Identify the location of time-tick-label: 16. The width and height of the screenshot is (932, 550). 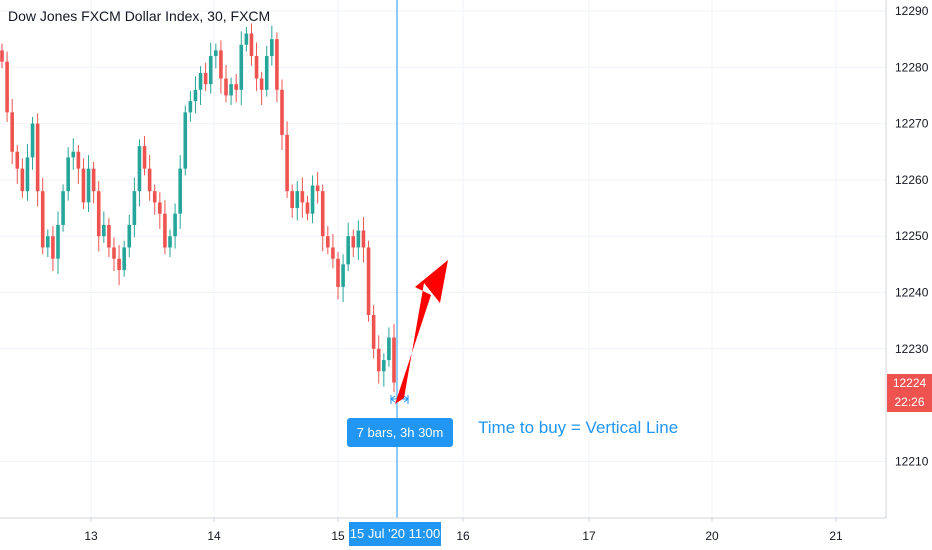
(463, 536).